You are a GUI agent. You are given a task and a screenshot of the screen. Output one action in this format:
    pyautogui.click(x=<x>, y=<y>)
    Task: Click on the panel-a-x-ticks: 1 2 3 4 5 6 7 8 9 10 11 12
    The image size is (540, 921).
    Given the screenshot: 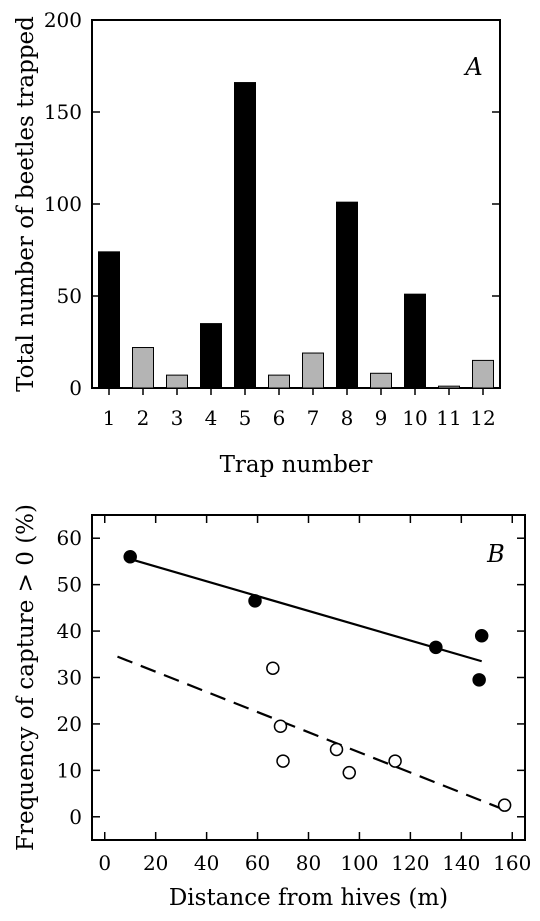 What is the action you would take?
    pyautogui.click(x=299, y=409)
    